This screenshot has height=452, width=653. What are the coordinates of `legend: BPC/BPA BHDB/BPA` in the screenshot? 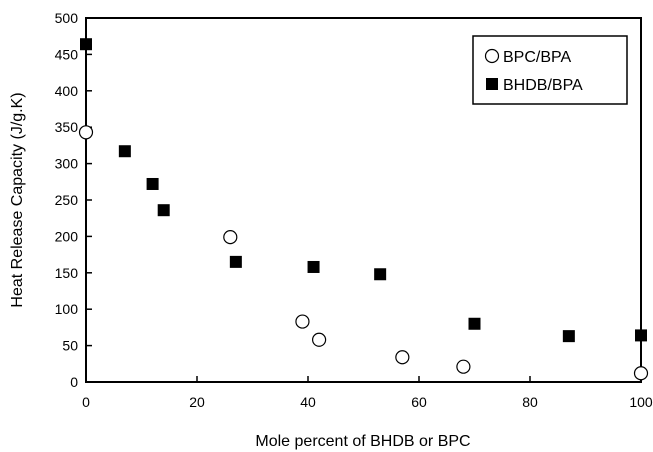 It's located at (550, 70).